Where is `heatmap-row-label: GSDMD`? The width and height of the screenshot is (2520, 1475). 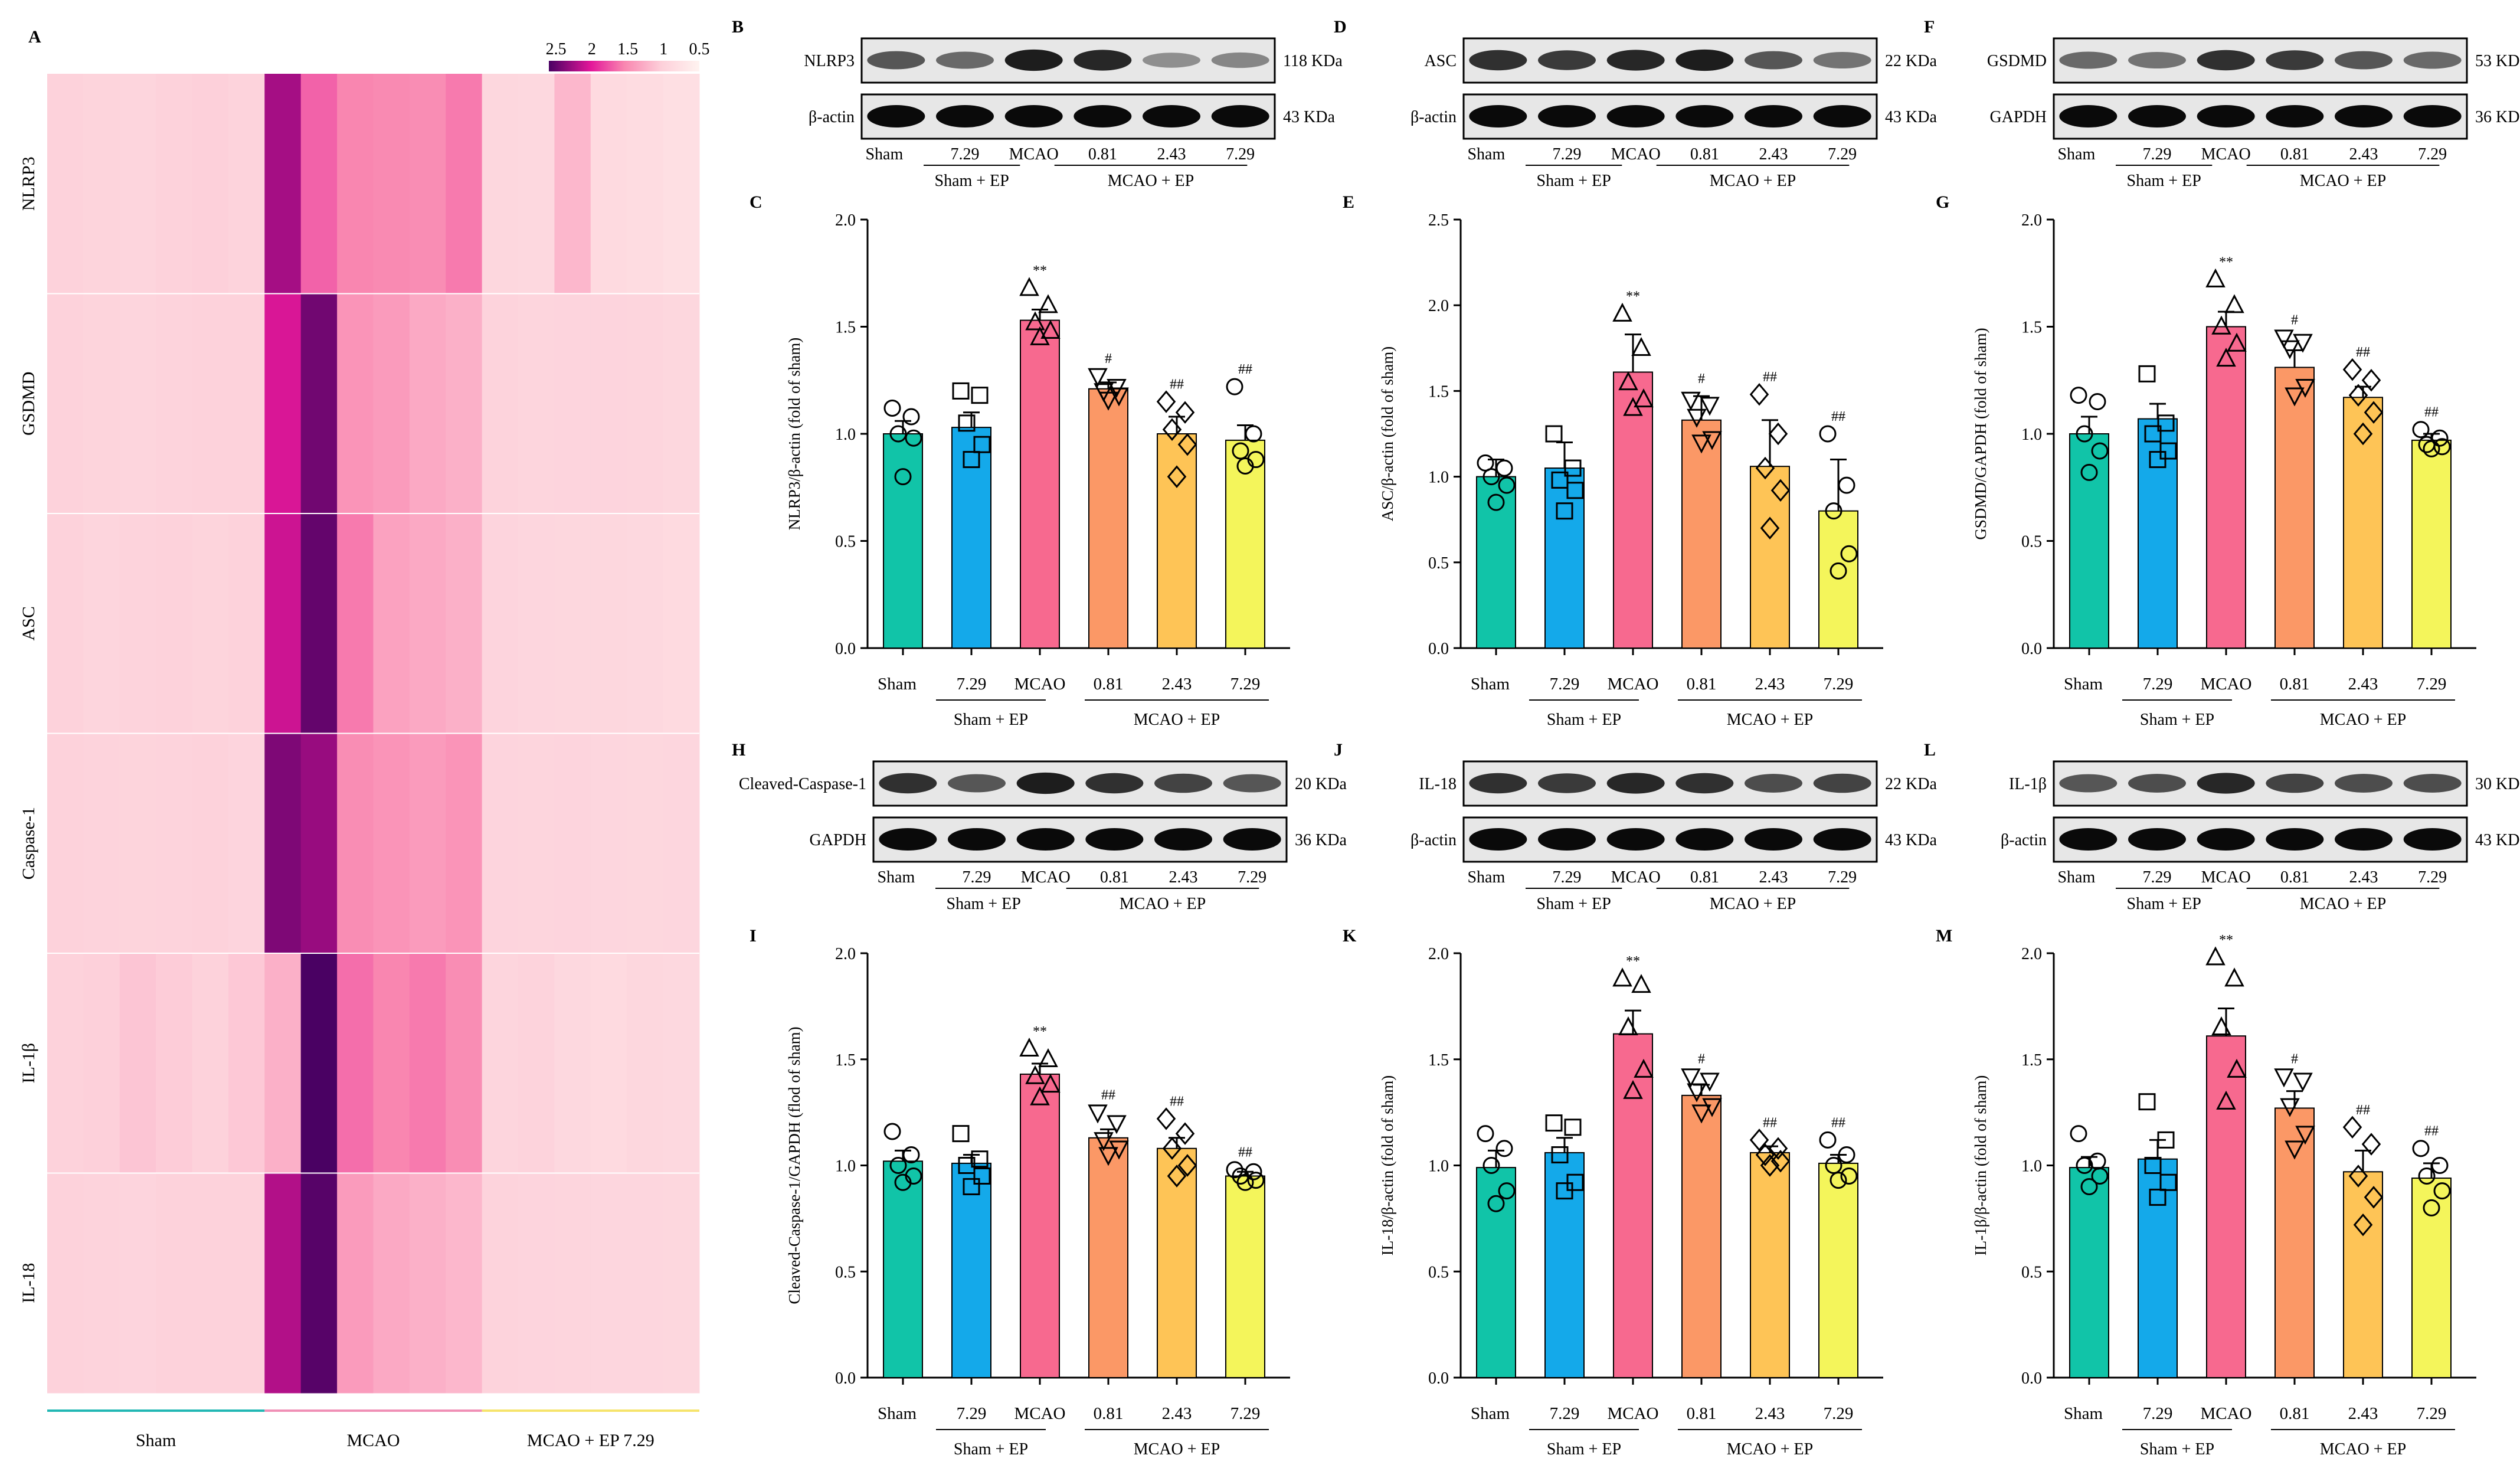 heatmap-row-label: GSDMD is located at coordinates (28, 404).